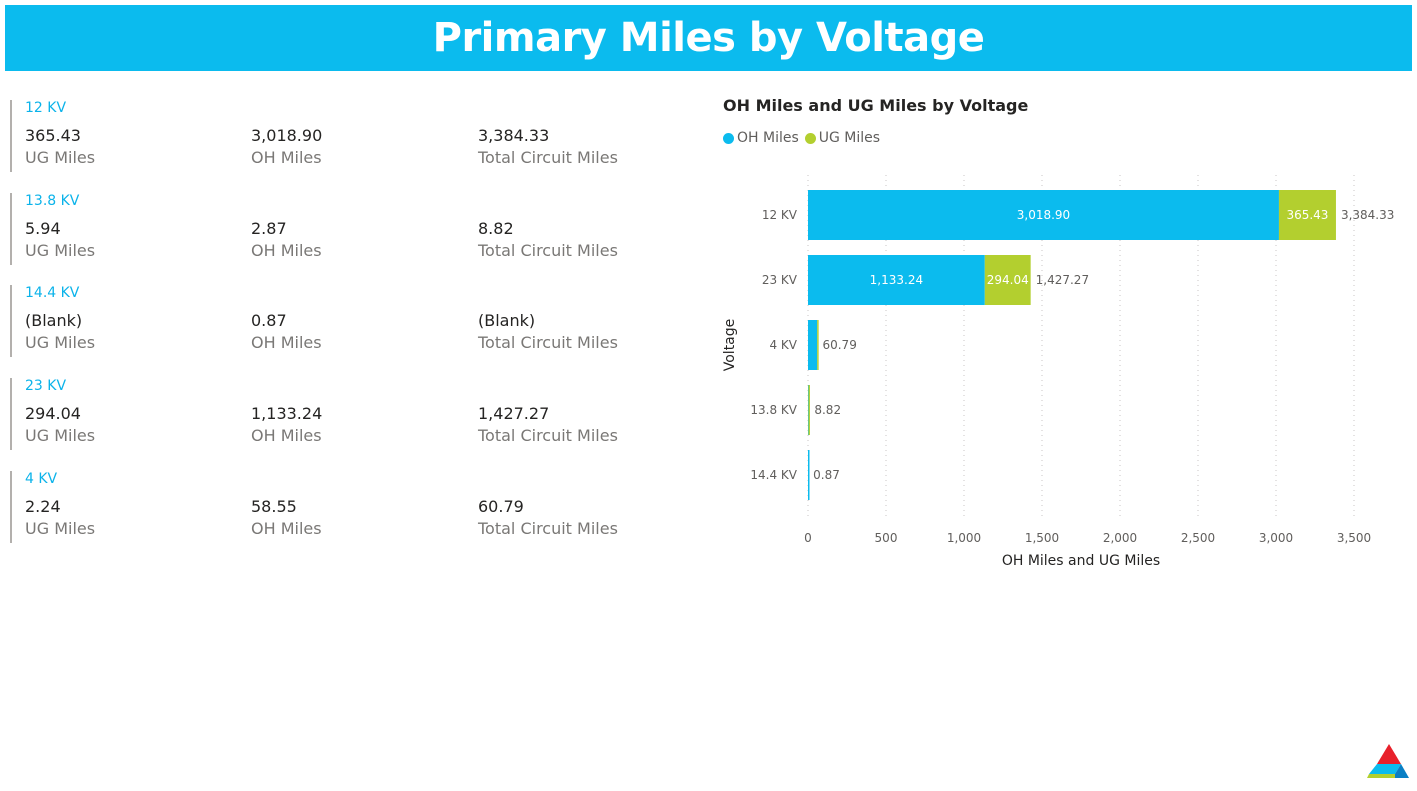  What do you see at coordinates (964, 538) in the screenshot?
I see `x-tick-label: 1,000` at bounding box center [964, 538].